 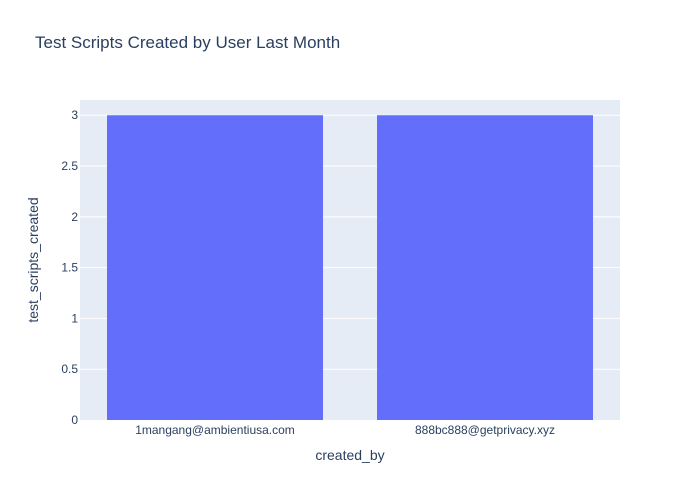 What do you see at coordinates (74, 115) in the screenshot?
I see `y-tick-label: 3` at bounding box center [74, 115].